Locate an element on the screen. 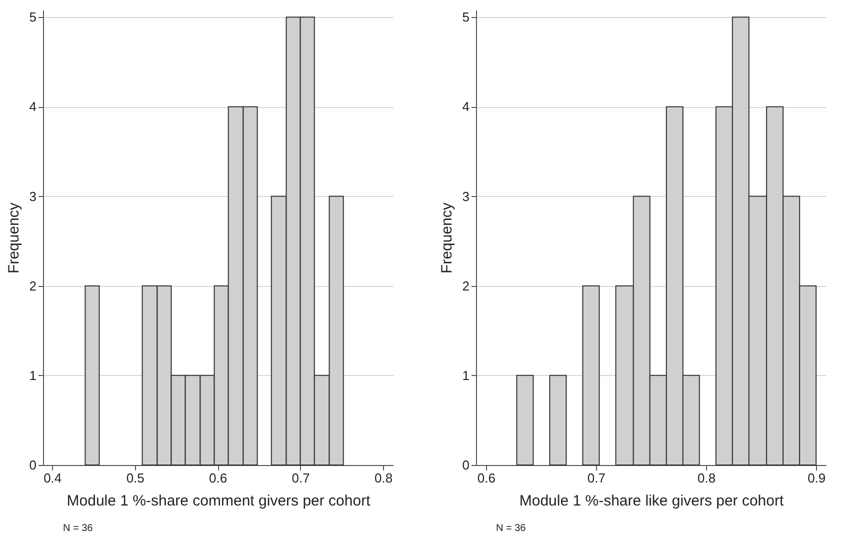 Image resolution: width=852 pixels, height=554 pixels. x-tick-label: 0.5 is located at coordinates (135, 478).